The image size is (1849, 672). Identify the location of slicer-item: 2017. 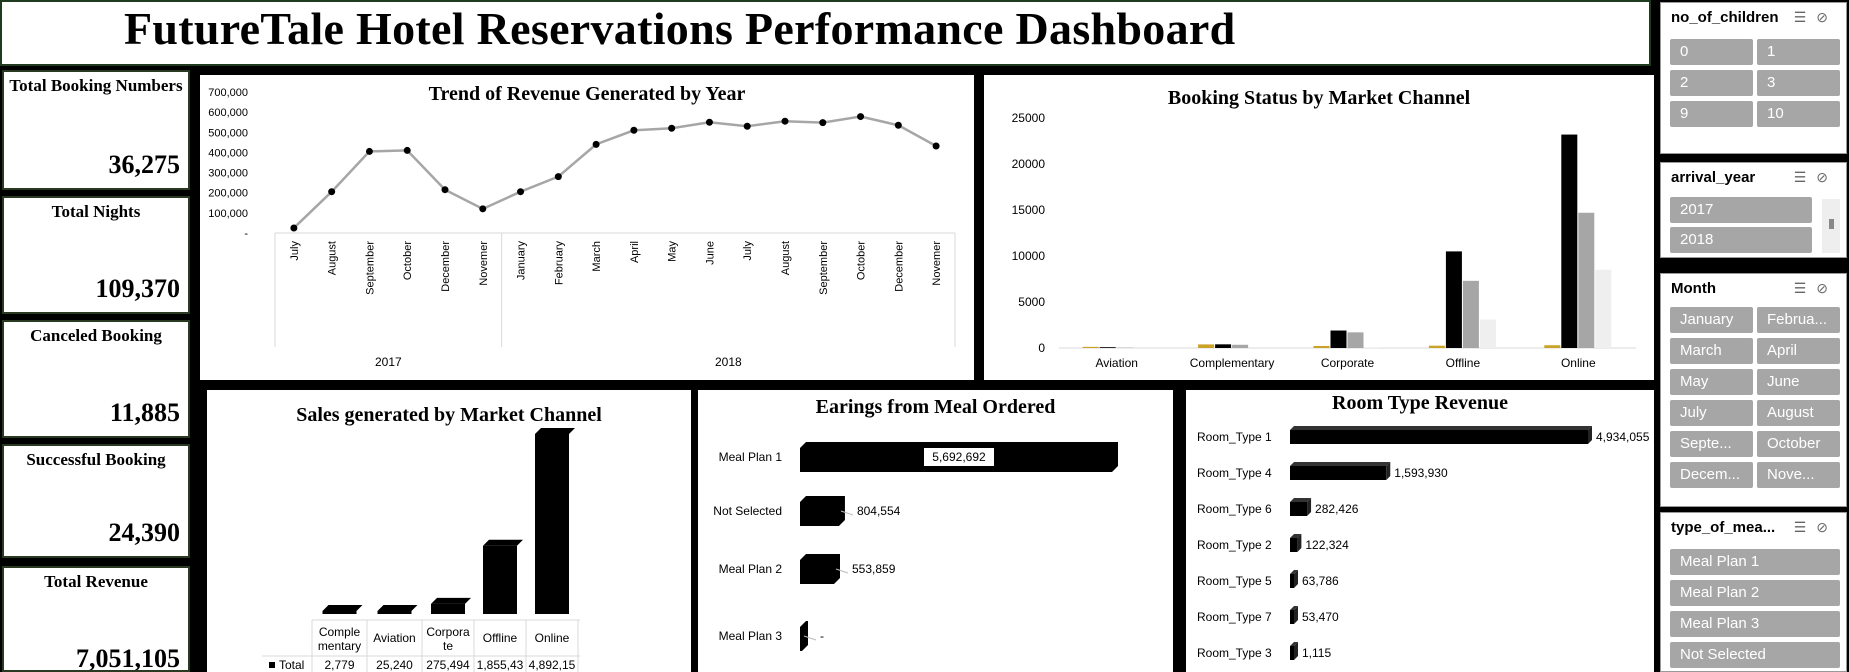
(1741, 210).